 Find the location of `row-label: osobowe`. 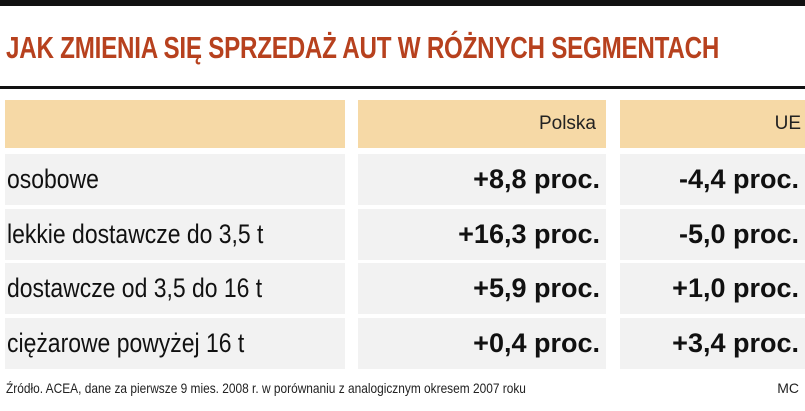

row-label: osobowe is located at coordinates (177, 179).